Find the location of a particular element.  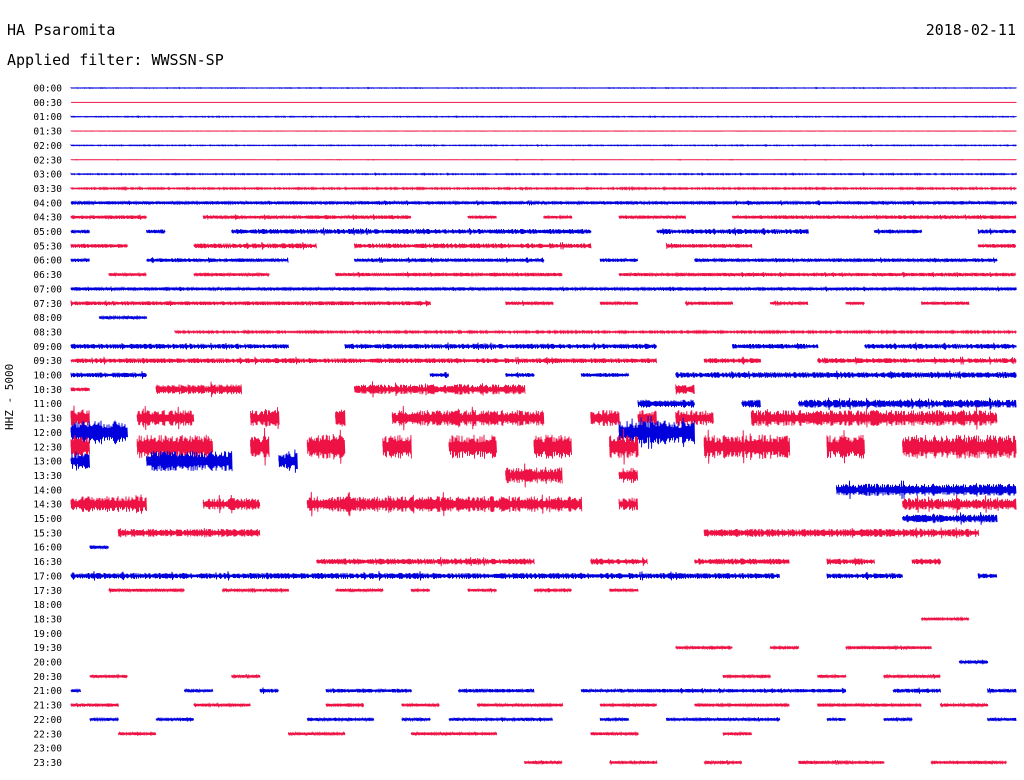

row-time-label: 17:00 is located at coordinates (47, 576).